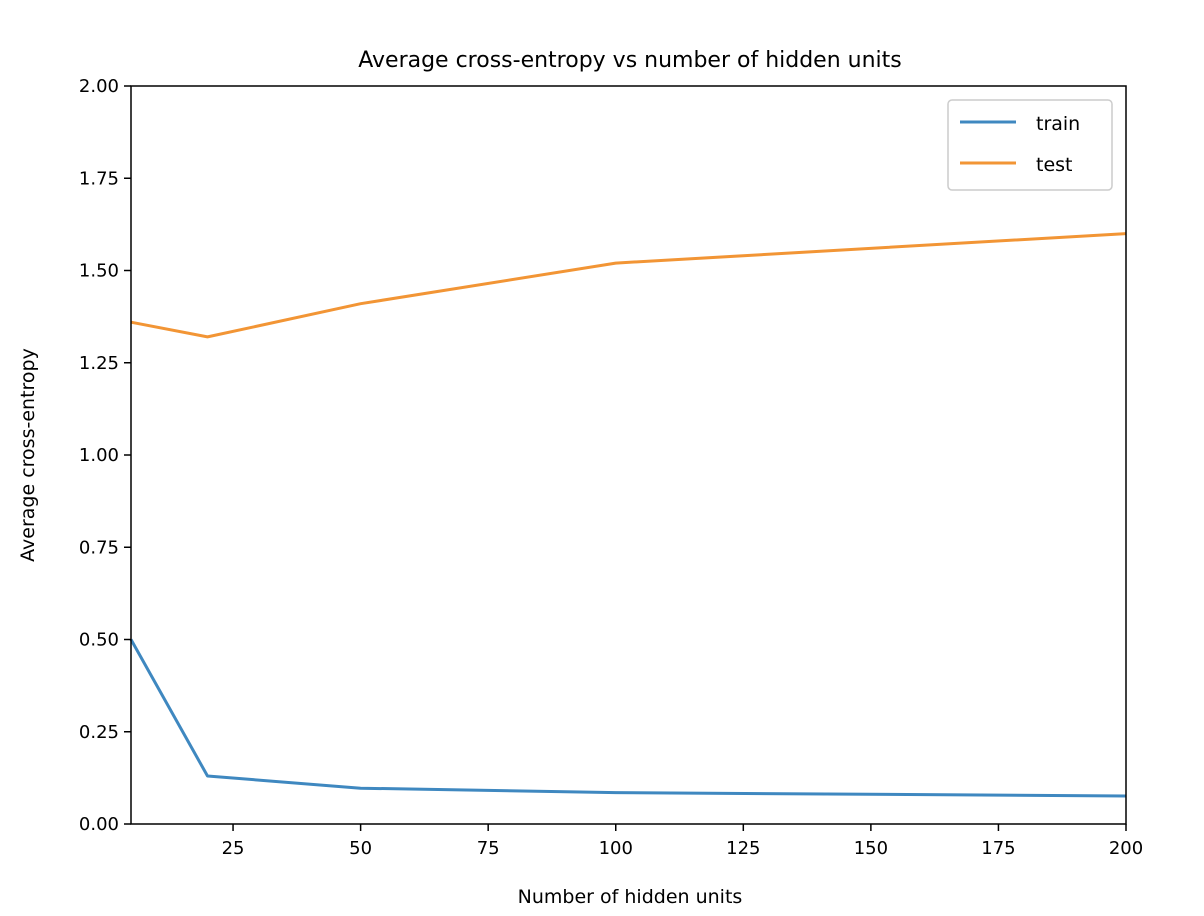 Image resolution: width=1204 pixels, height=916 pixels. Describe the element at coordinates (28, 455) in the screenshot. I see `y-axis-label: Average cross-entropy` at that location.